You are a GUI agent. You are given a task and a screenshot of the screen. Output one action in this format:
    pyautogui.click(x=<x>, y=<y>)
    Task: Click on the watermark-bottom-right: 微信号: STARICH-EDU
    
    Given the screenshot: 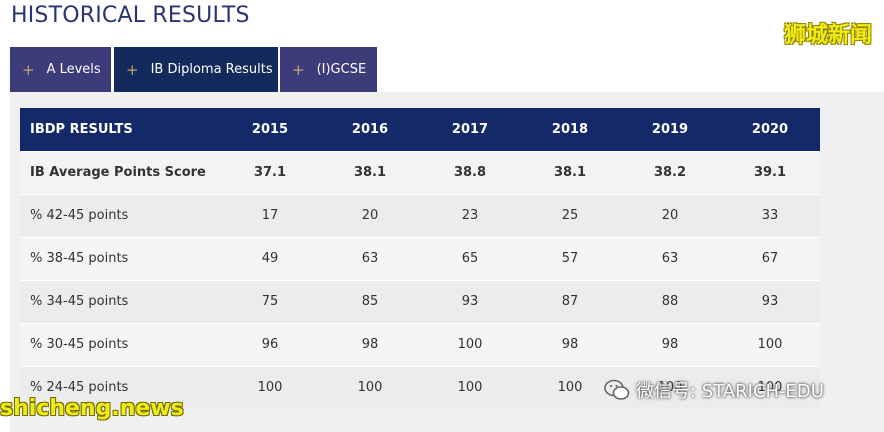 What is the action you would take?
    pyautogui.click(x=714, y=390)
    